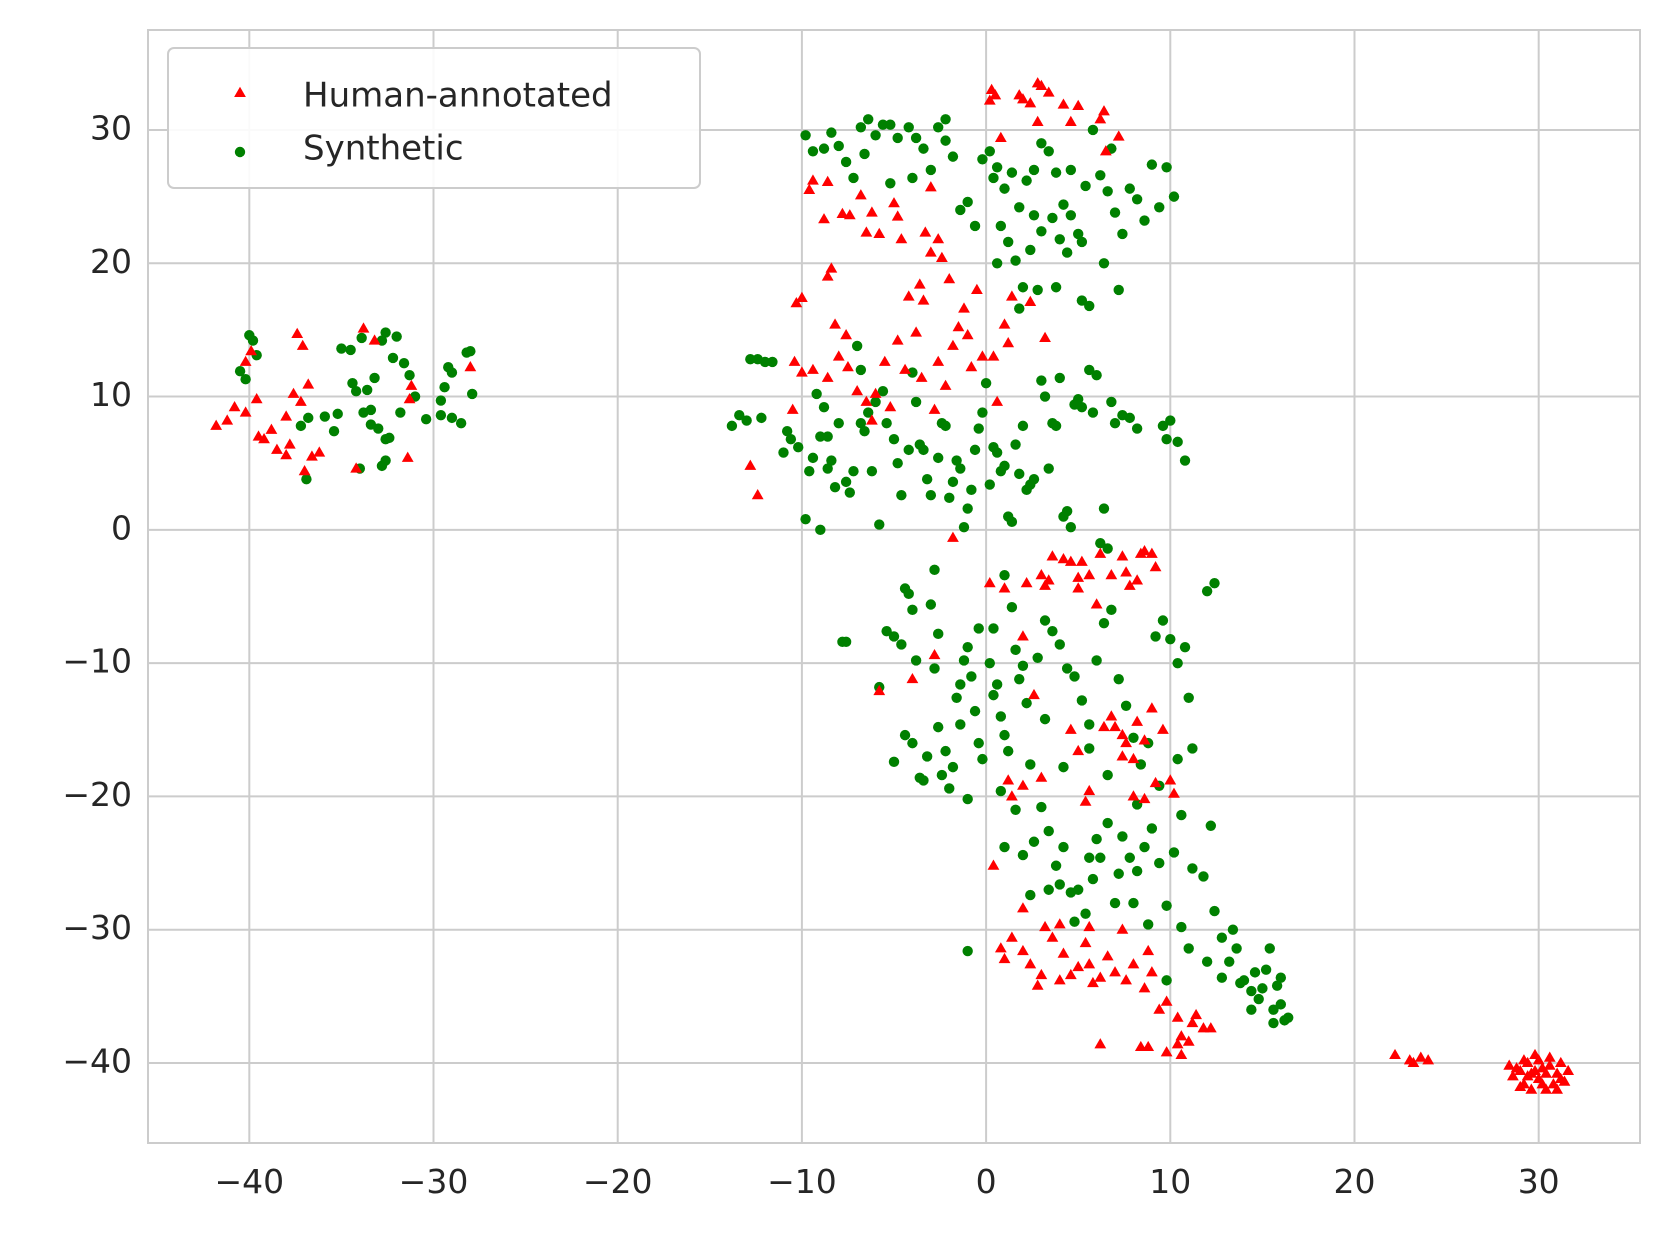 Image resolution: width=1665 pixels, height=1239 pixels. Describe the element at coordinates (240, 152) in the screenshot. I see `legend-marker-synthetic` at that location.